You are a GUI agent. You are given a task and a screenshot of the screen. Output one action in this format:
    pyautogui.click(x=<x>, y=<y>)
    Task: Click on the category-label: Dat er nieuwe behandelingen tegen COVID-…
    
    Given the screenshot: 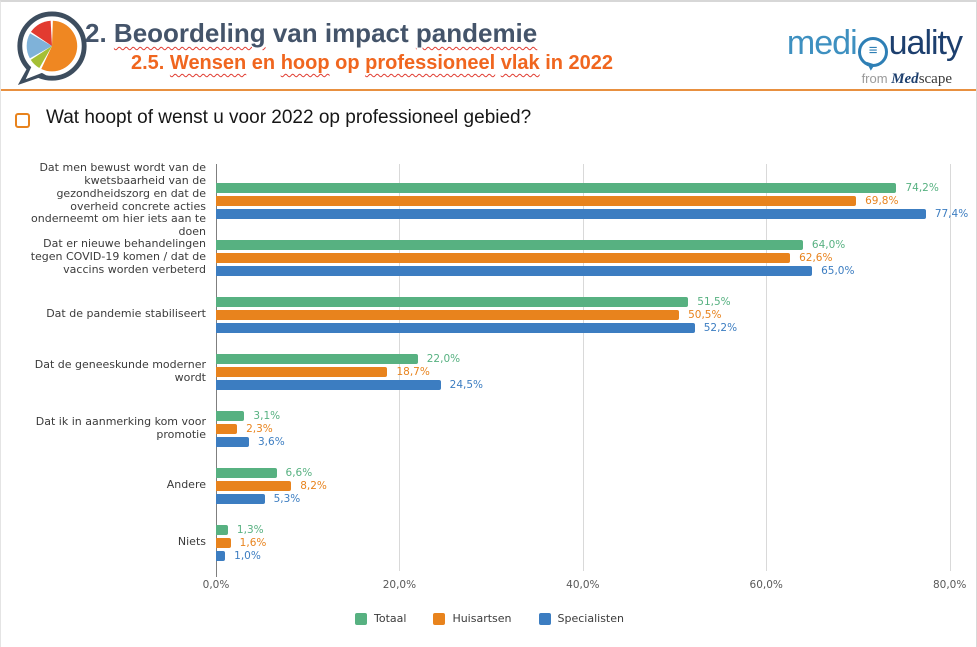 What is the action you would take?
    pyautogui.click(x=118, y=256)
    